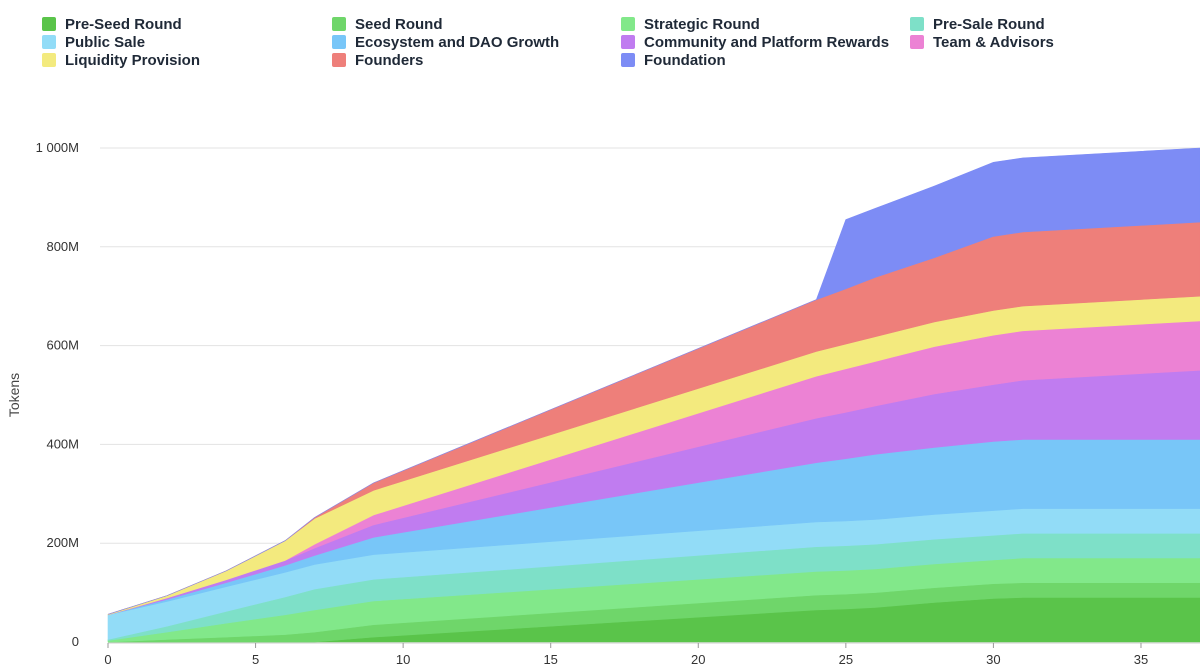  Describe the element at coordinates (14, 395) in the screenshot. I see `y-axis-title: Tokens` at that location.